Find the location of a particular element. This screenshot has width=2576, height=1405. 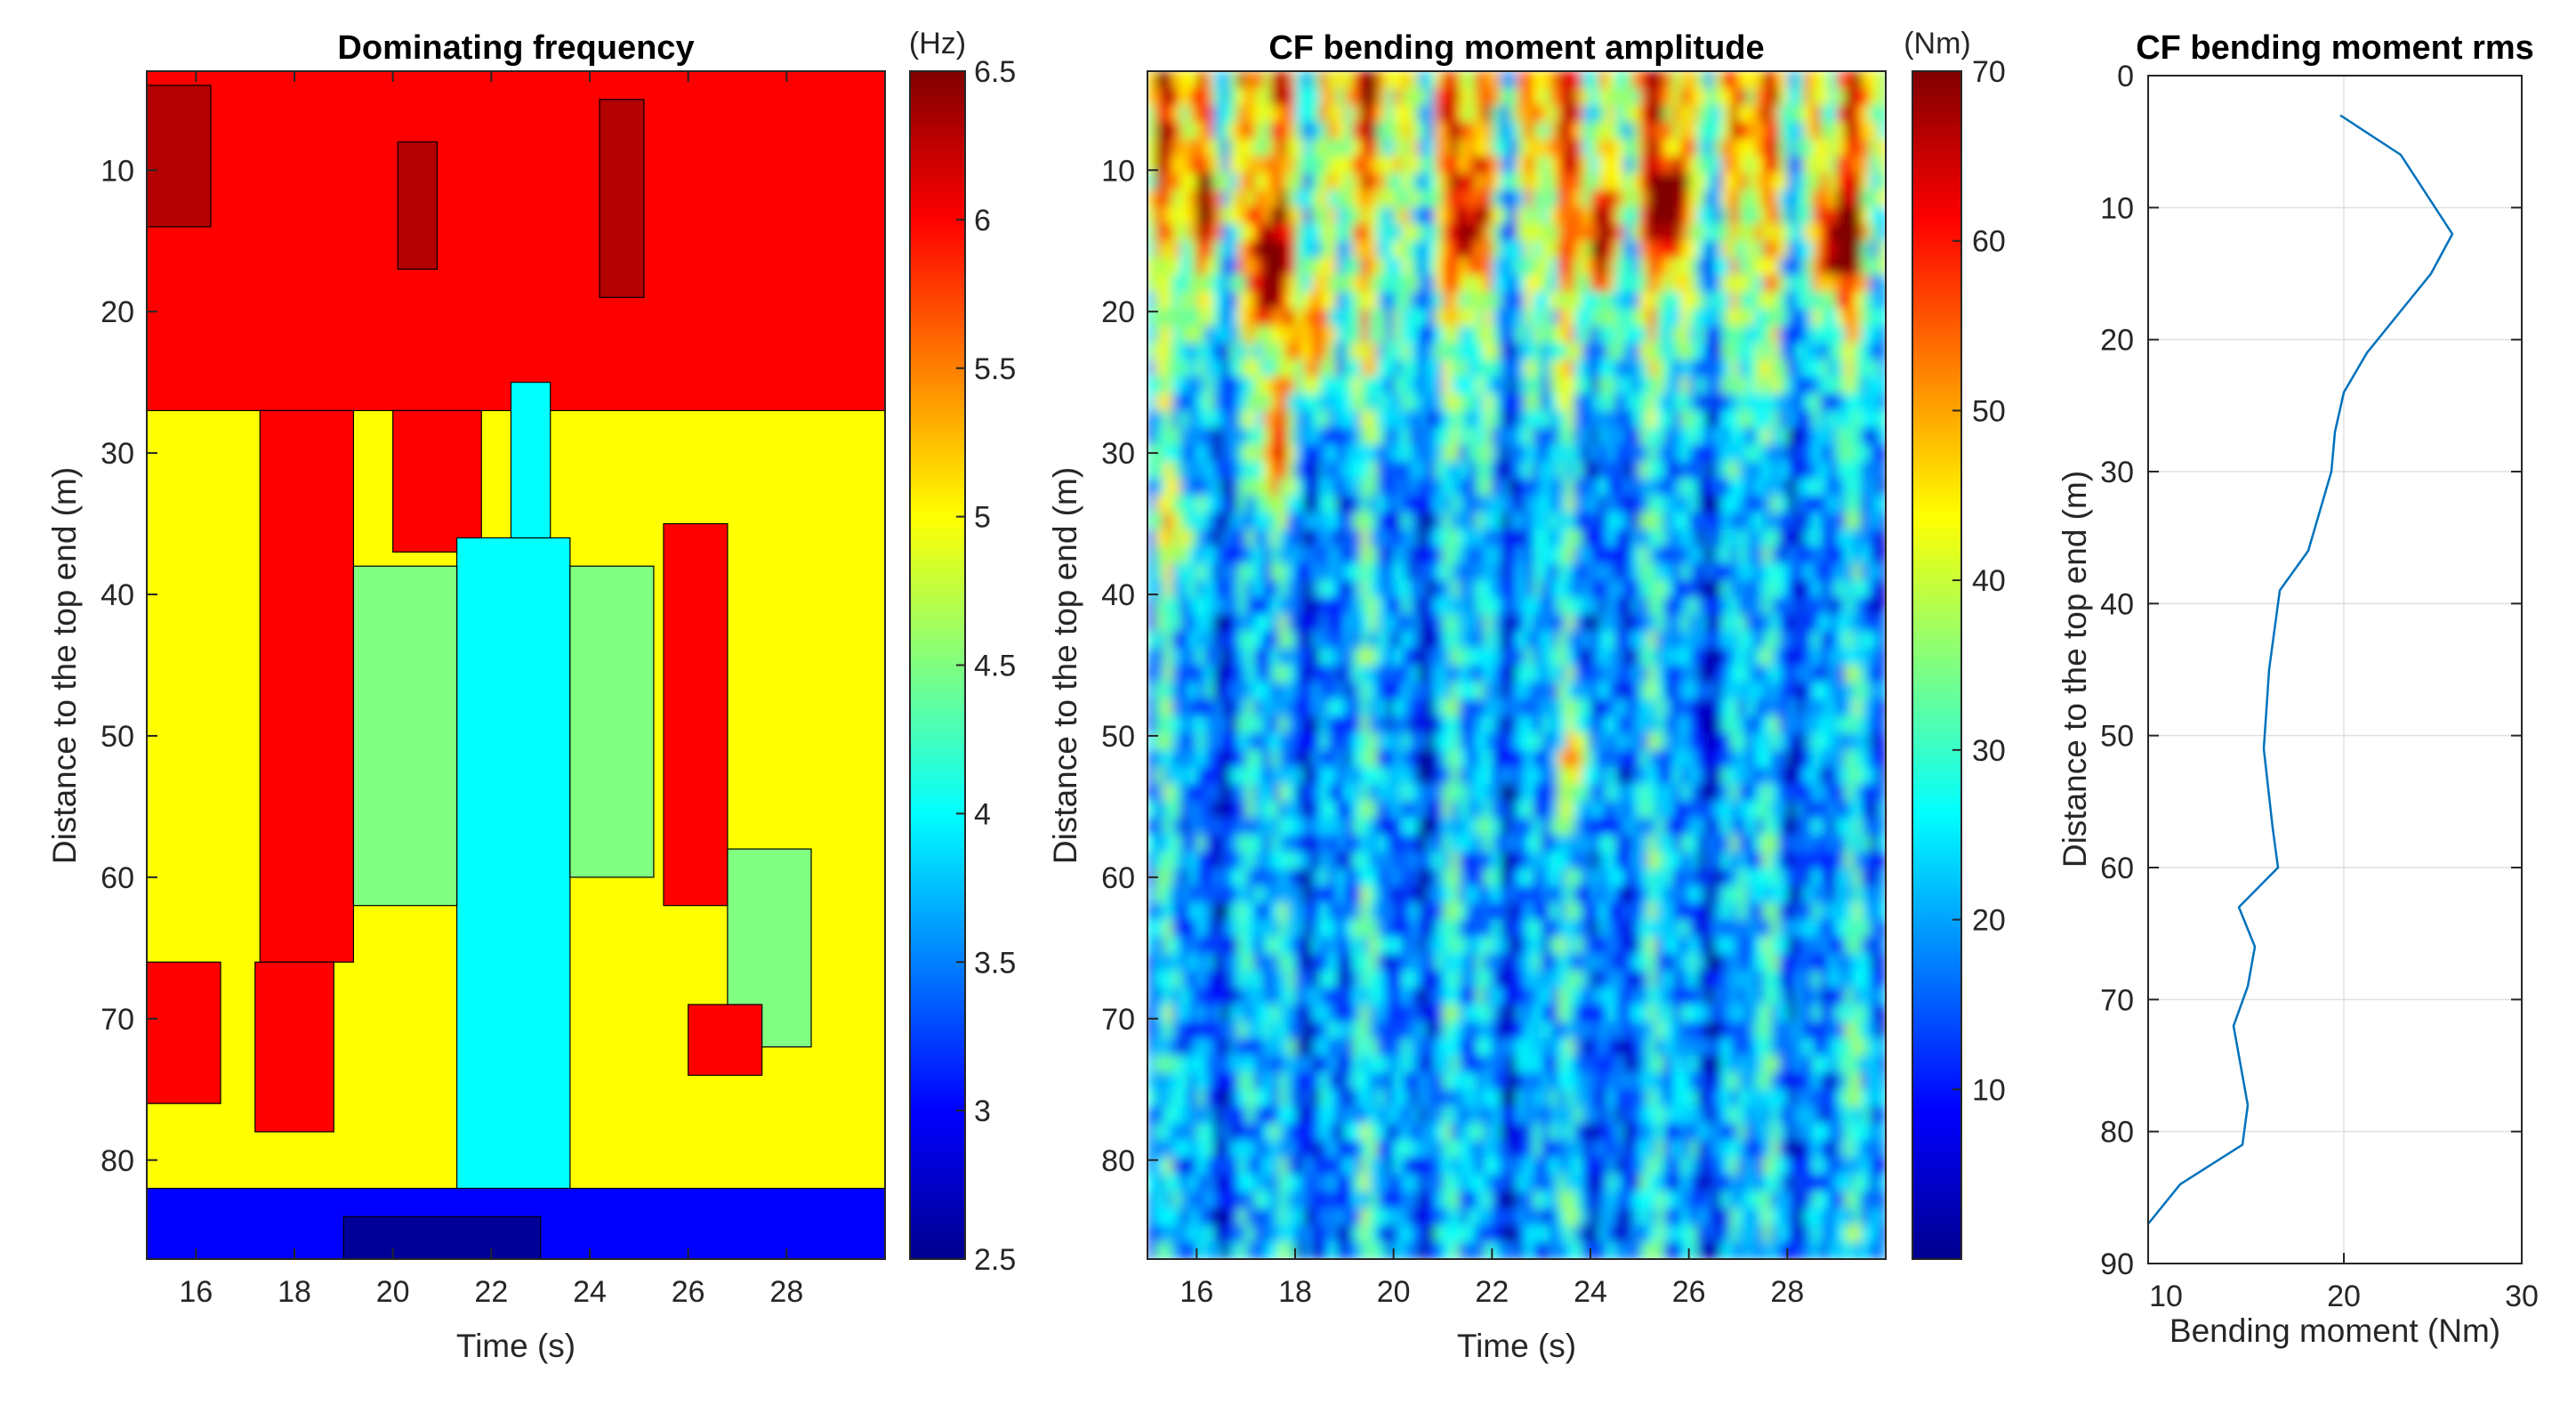

chart-title-2: CF bending moment amplitude is located at coordinates (1516, 48).